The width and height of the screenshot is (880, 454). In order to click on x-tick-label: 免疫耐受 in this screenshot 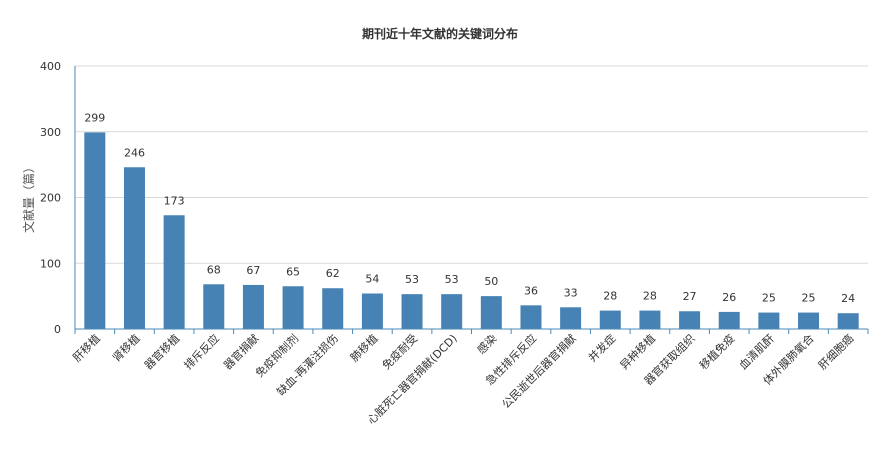, I will do `click(399, 351)`.